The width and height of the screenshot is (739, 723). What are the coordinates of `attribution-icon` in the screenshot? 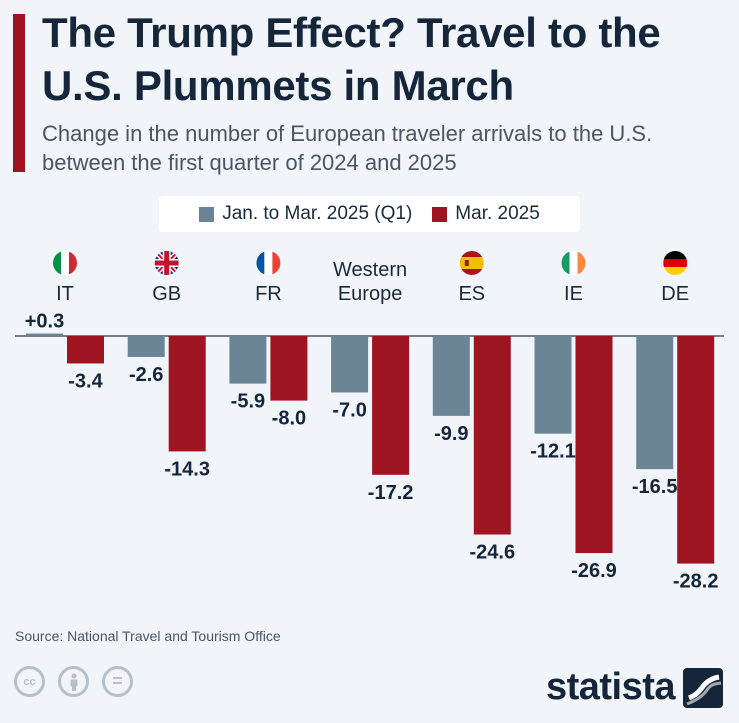 It's located at (73, 681).